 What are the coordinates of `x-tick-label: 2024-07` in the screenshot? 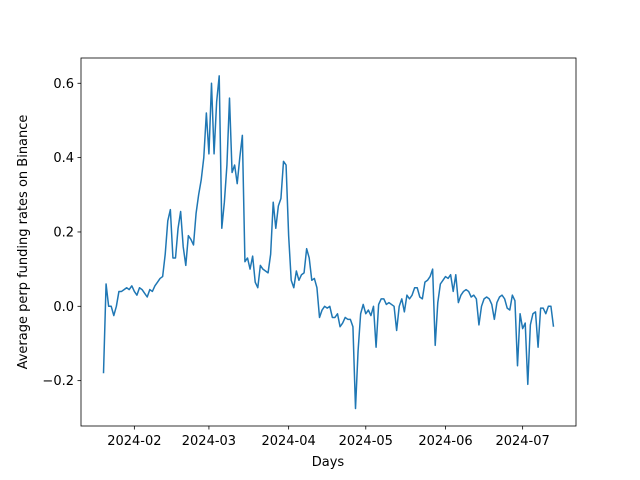 It's located at (522, 441).